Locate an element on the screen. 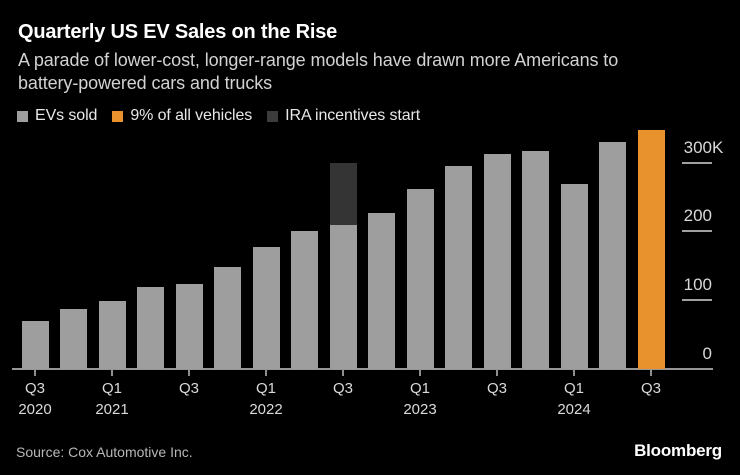 Image resolution: width=740 pixels, height=475 pixels. bar-q3-2022 is located at coordinates (343, 296).